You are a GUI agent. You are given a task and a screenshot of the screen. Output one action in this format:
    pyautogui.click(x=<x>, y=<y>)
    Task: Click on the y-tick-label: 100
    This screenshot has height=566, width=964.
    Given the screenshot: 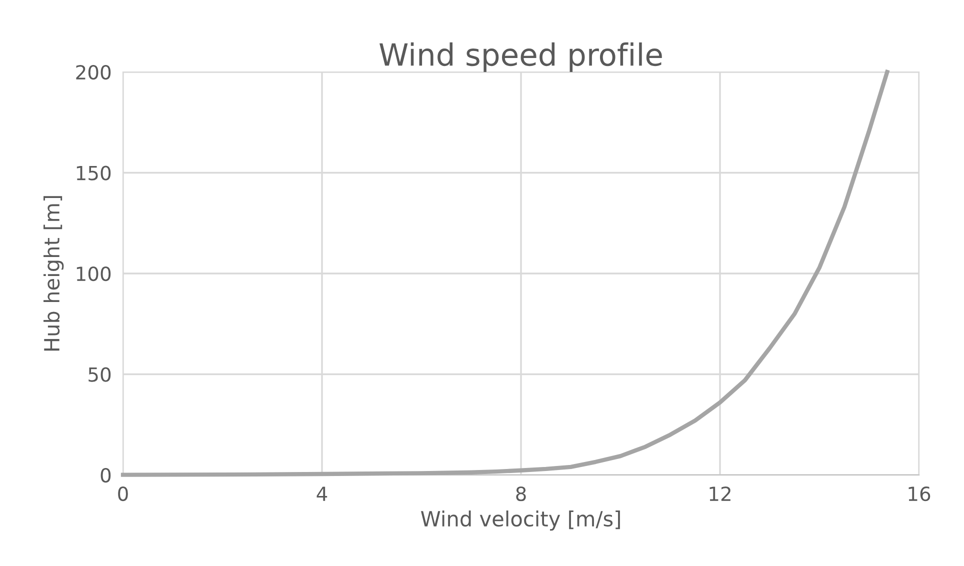 What is the action you would take?
    pyautogui.click(x=93, y=274)
    